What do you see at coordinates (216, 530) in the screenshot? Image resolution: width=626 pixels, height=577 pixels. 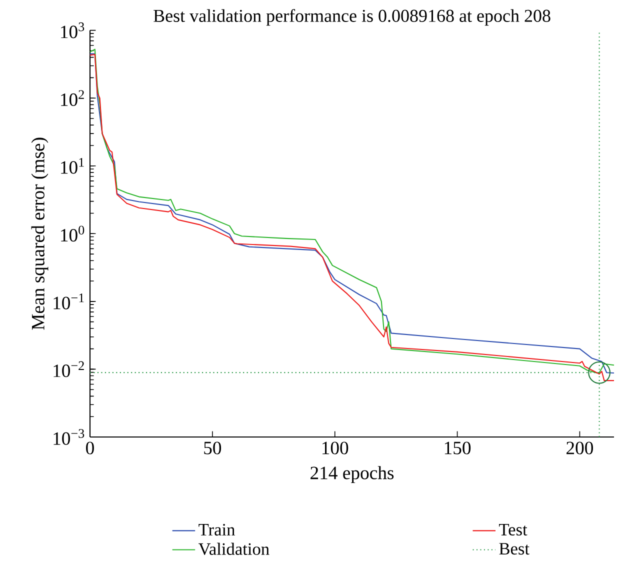 I see `legend-label: Train` at bounding box center [216, 530].